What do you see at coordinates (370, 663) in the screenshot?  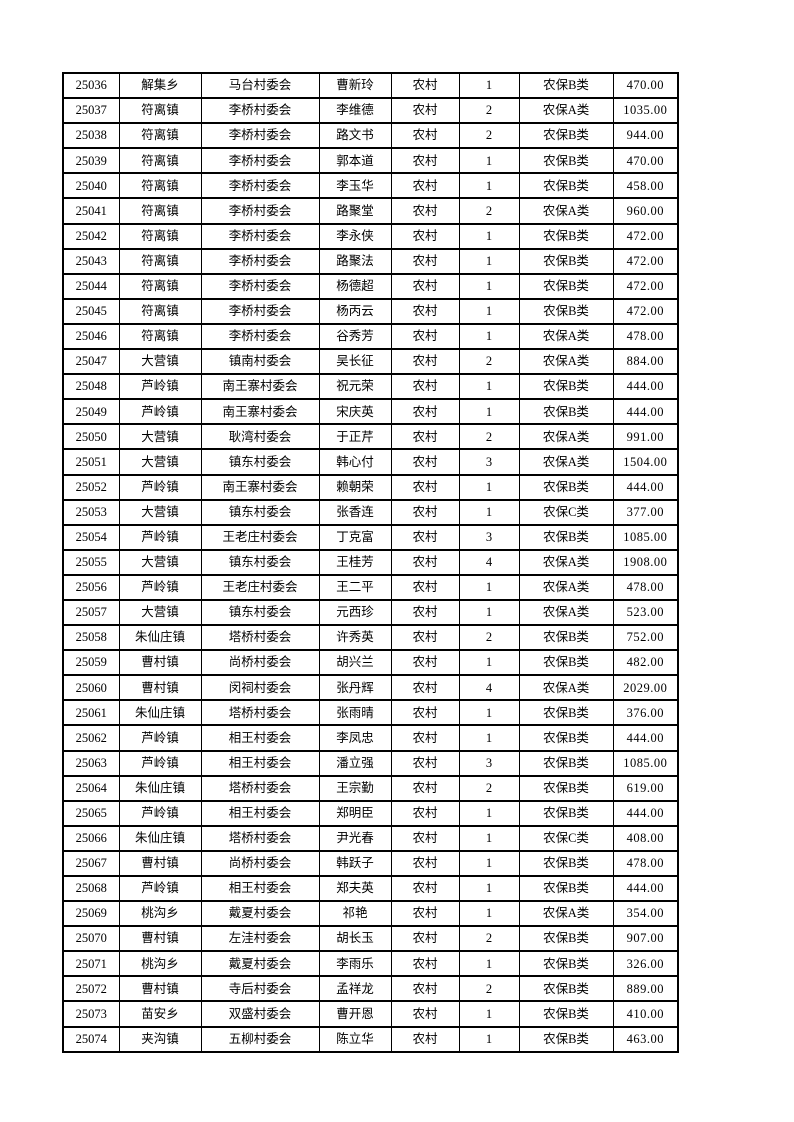 I see `table-row: 25059 曹村镇 尚桥村委会 胡兴兰 农村 1 农保B类 482.00` at bounding box center [370, 663].